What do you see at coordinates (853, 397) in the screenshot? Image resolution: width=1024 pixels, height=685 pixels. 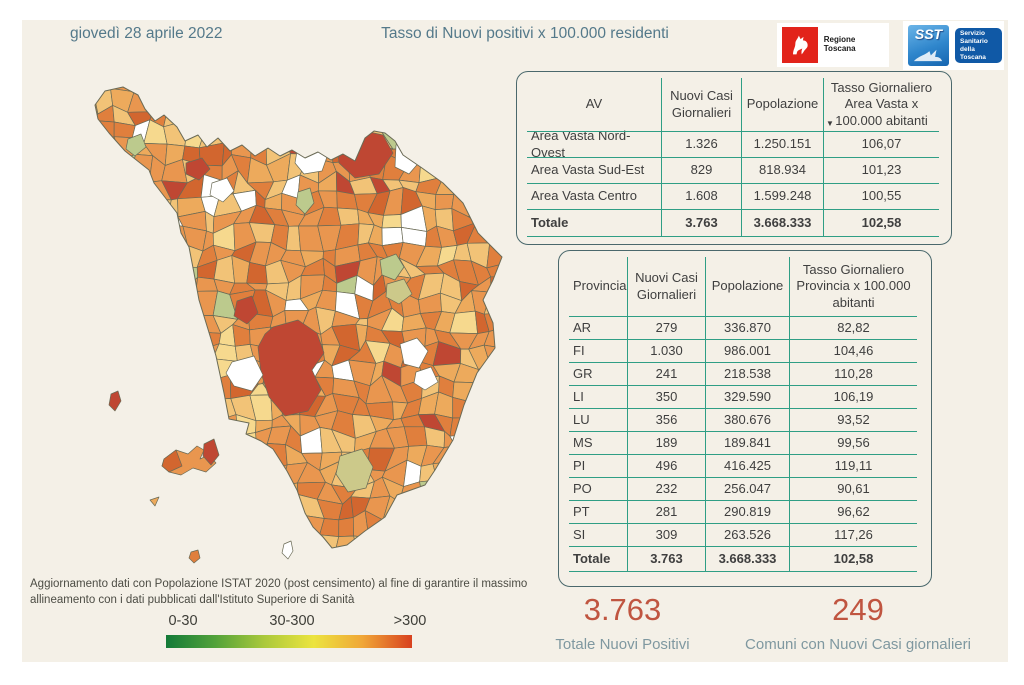 I see `table-cell: 106,19` at bounding box center [853, 397].